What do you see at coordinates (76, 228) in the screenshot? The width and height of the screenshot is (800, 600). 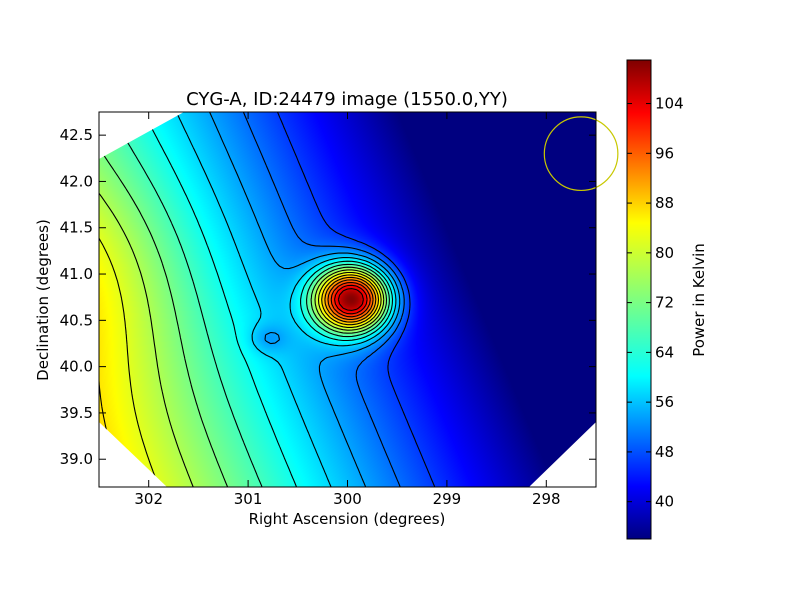 I see `y-tick-label: 41.5` at bounding box center [76, 228].